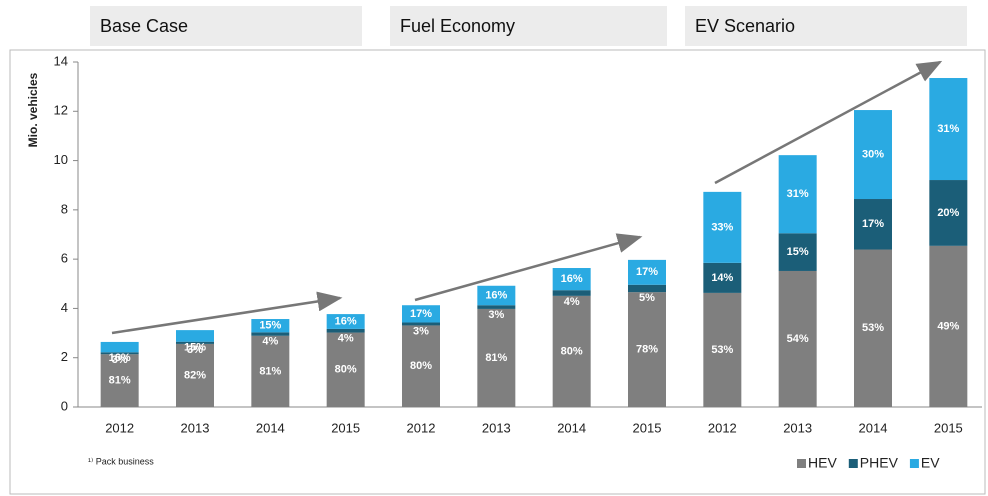 This screenshot has height=496, width=988. I want to click on segment-label: 54%, so click(798, 339).